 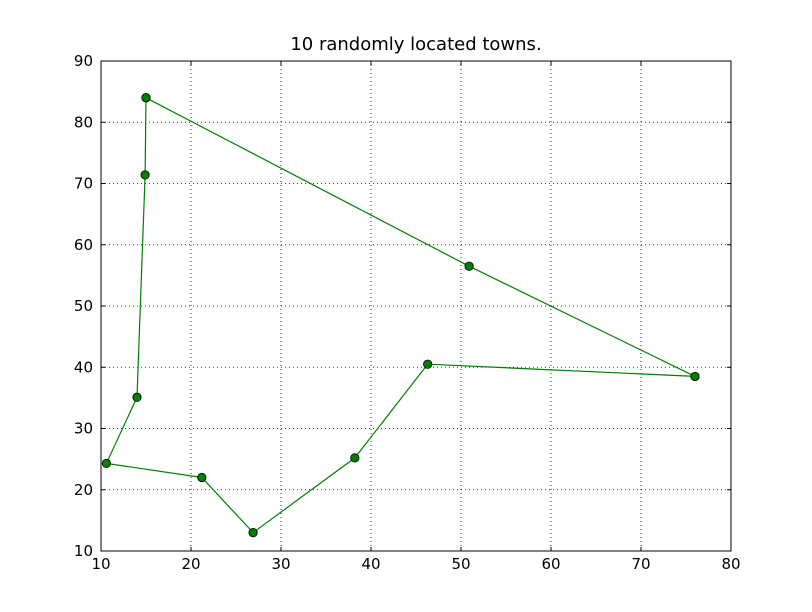 I want to click on x-tick-label: 40, so click(x=370, y=564).